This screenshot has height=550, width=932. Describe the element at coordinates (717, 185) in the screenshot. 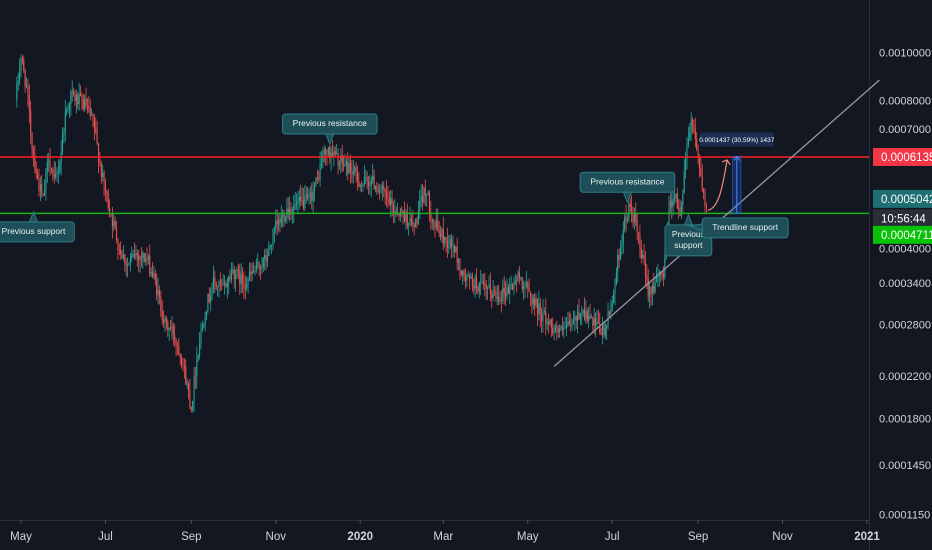

I see `projection-arrow` at that location.